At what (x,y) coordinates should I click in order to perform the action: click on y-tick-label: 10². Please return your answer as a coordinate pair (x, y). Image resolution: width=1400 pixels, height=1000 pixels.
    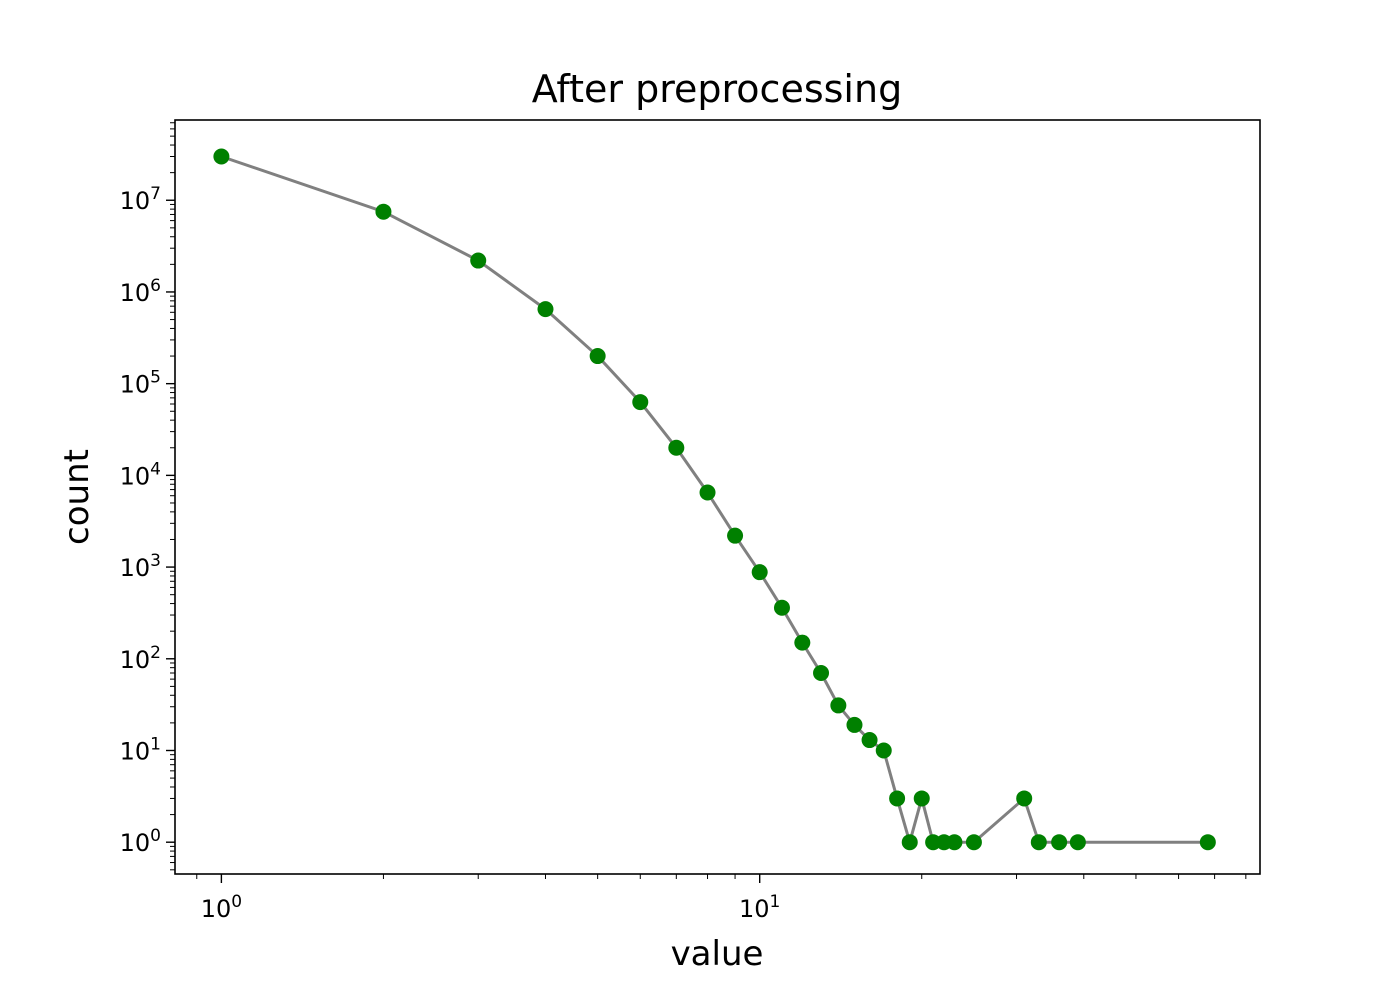
    Looking at the image, I should click on (140, 658).